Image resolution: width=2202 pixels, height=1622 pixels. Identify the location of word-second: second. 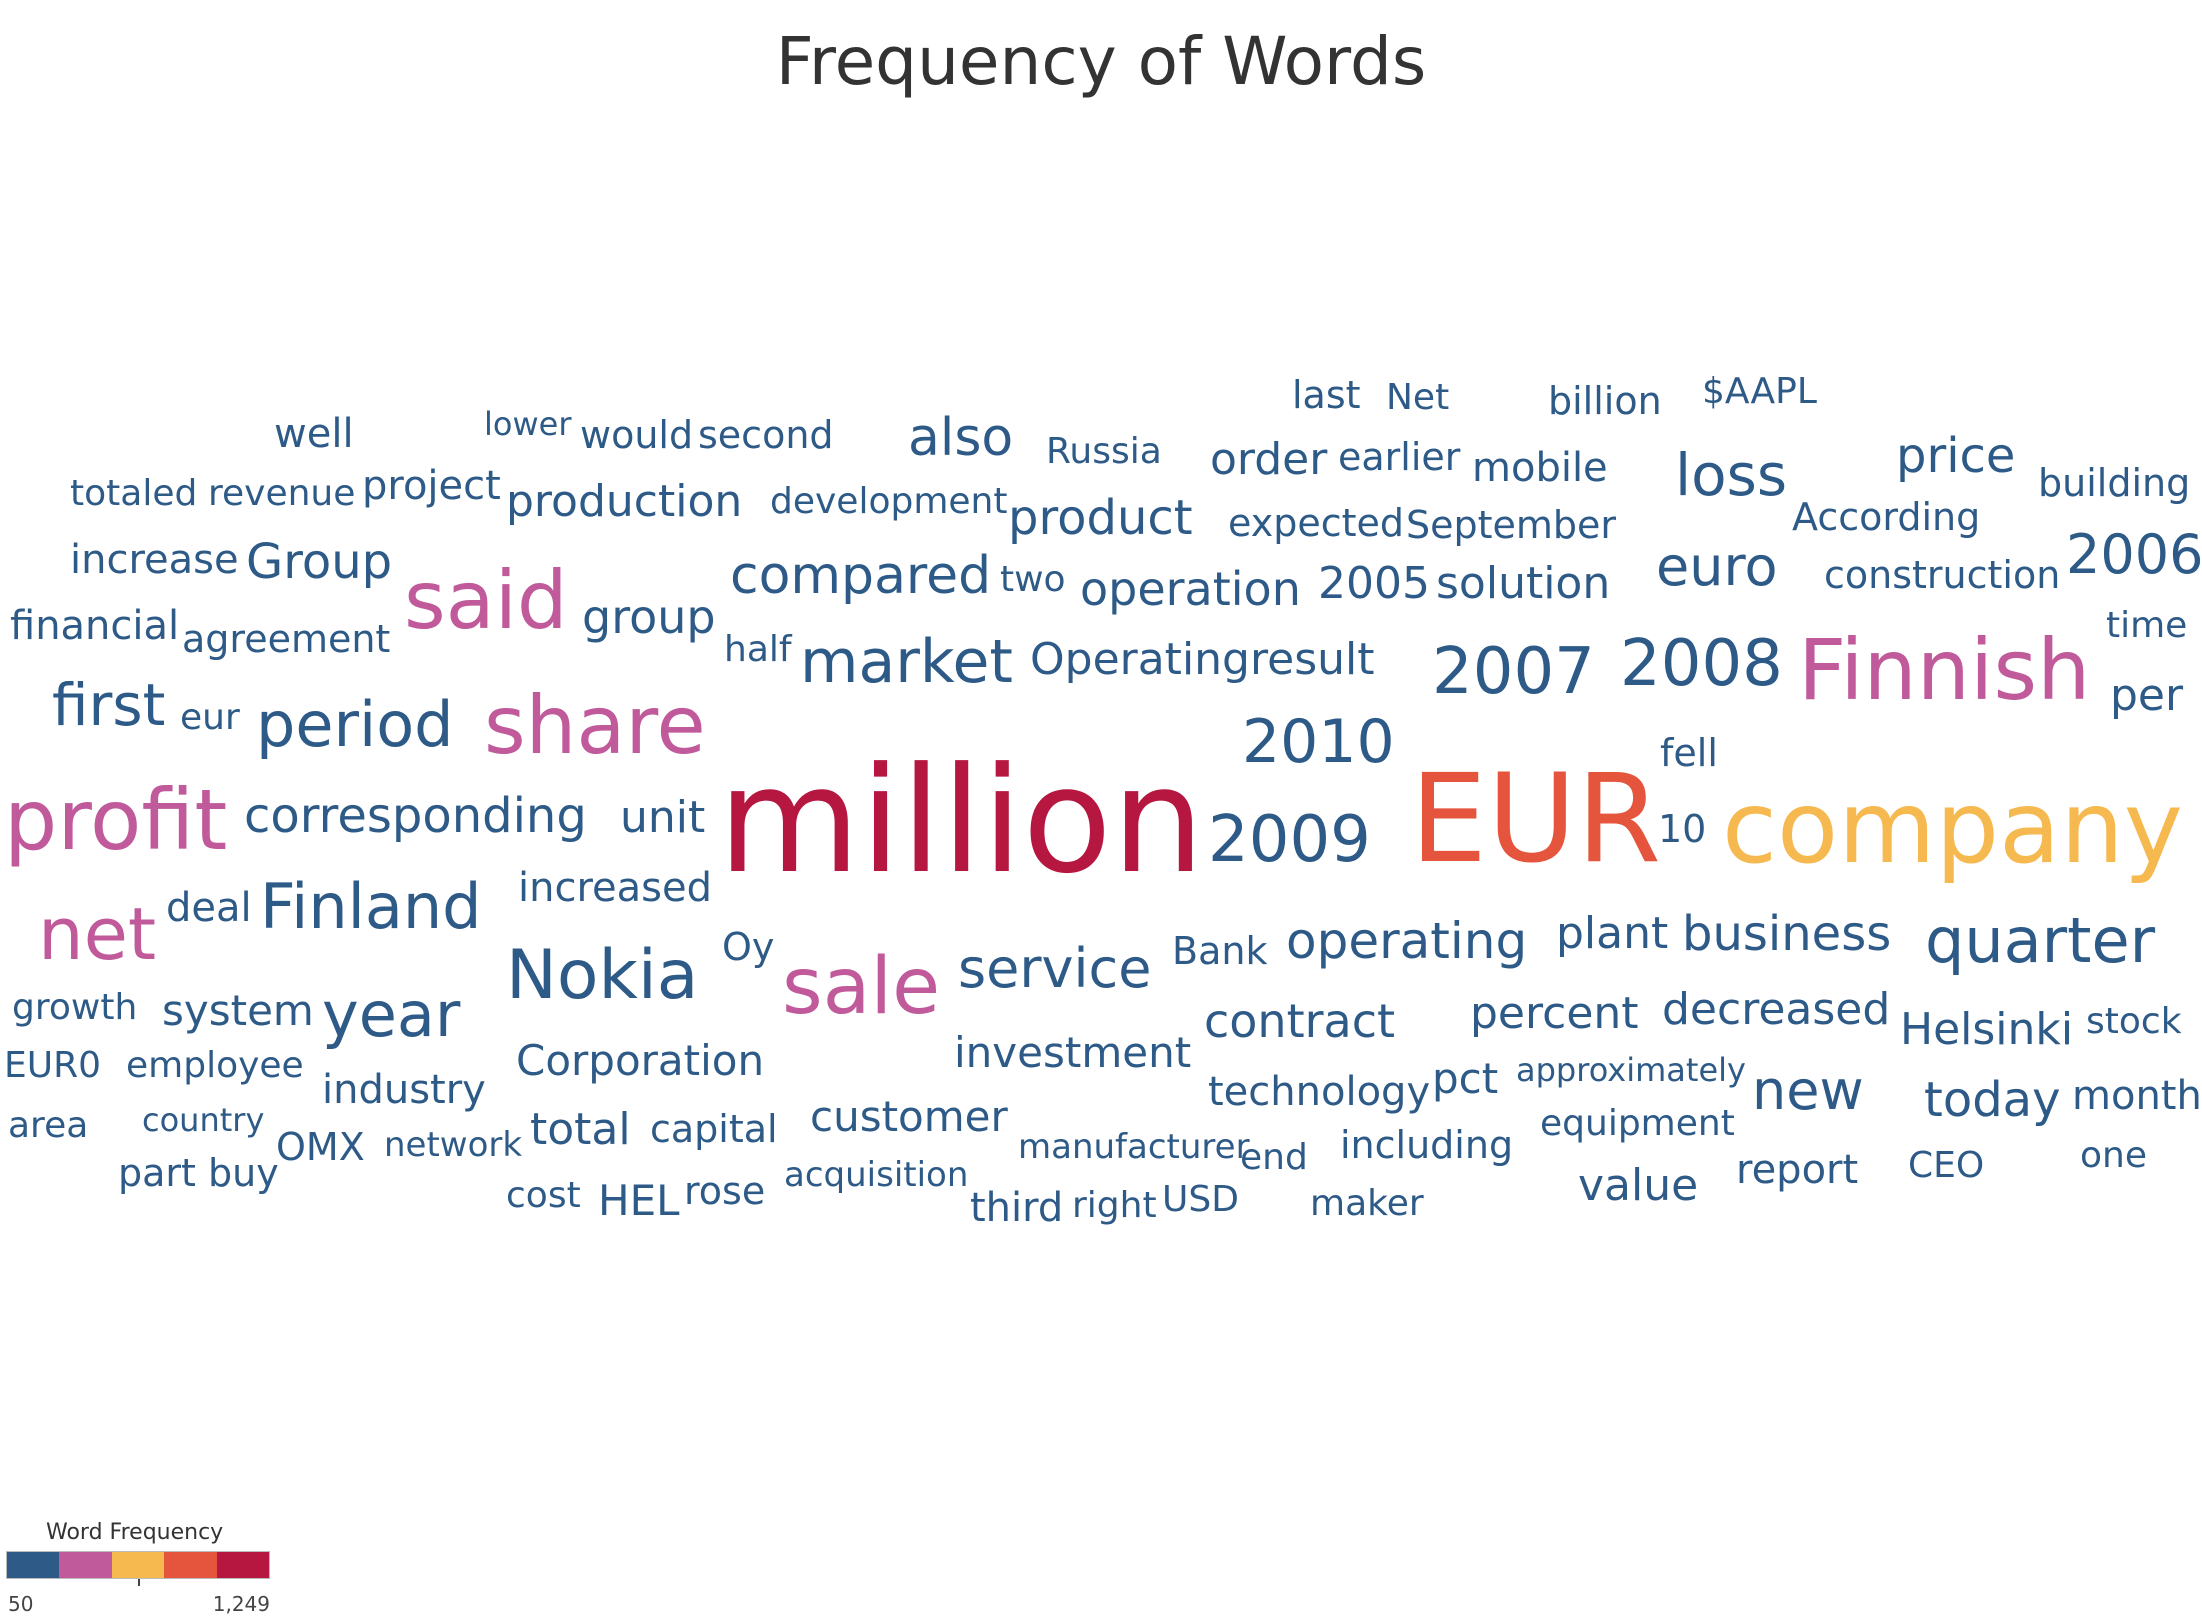
(766, 435).